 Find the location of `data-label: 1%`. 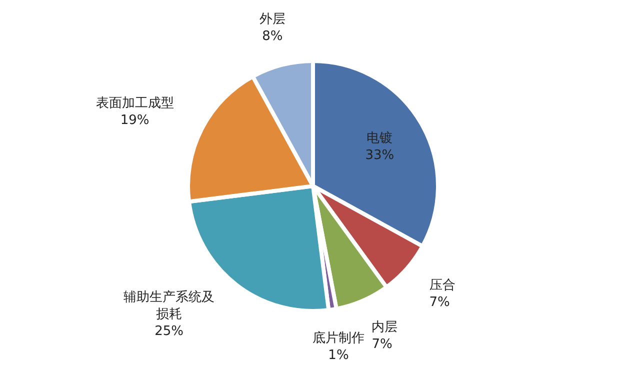

data-label: 1% is located at coordinates (338, 355).